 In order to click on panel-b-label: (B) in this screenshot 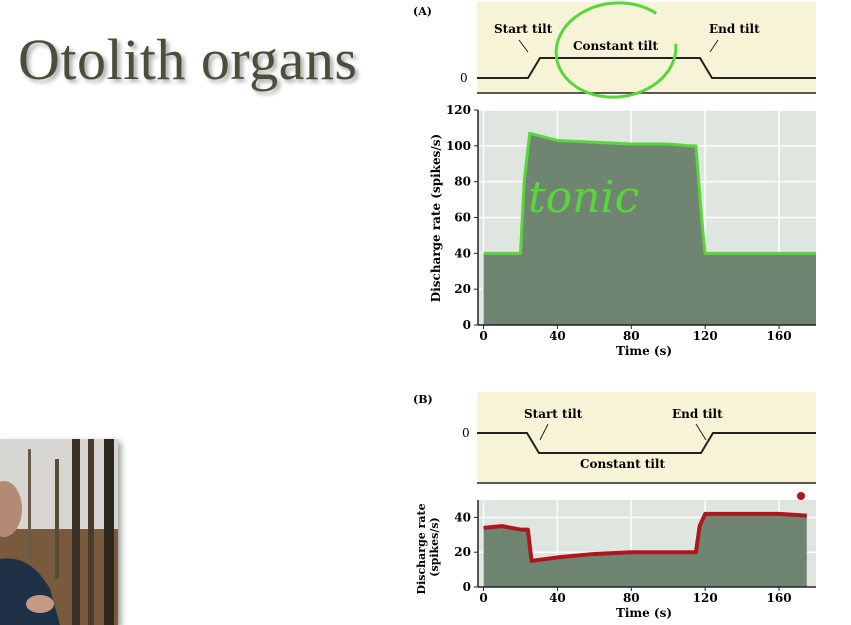, I will do `click(423, 399)`.